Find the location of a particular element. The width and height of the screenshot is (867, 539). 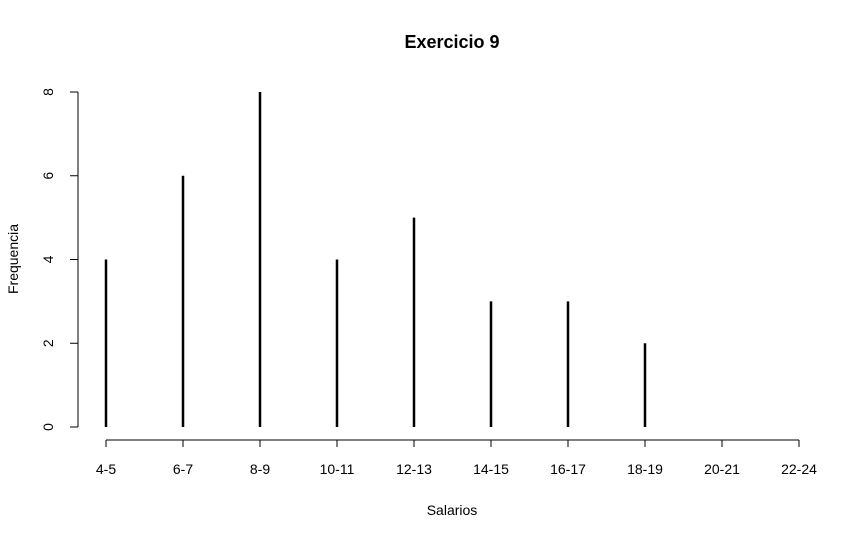

x-tick-label: 6-7 is located at coordinates (183, 469).